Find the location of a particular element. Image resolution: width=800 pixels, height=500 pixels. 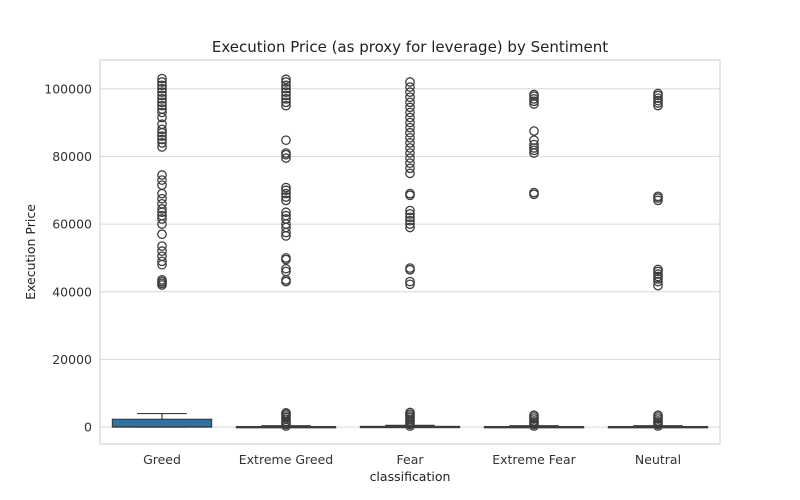

x-tick-label: Extreme Fear is located at coordinates (534, 459).